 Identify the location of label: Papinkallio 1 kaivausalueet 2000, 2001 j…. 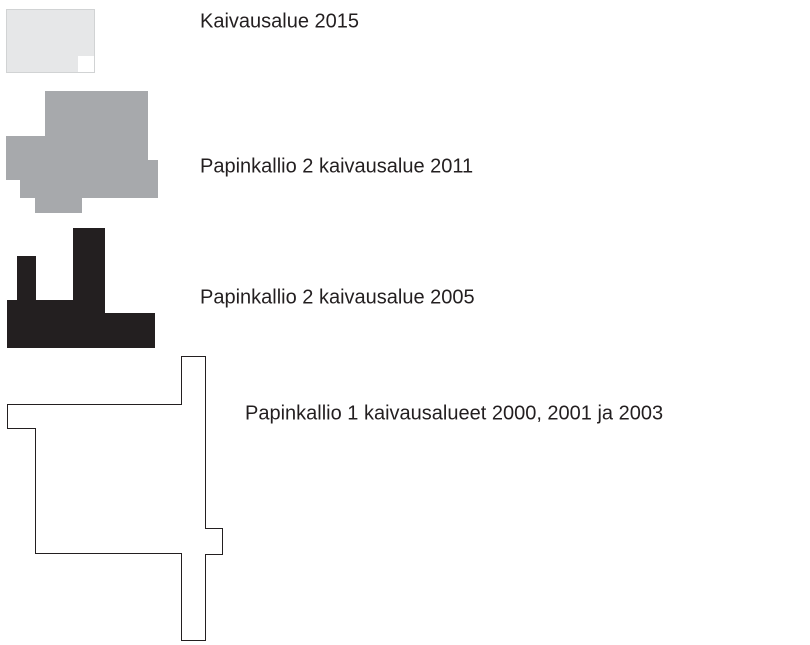
(454, 413).